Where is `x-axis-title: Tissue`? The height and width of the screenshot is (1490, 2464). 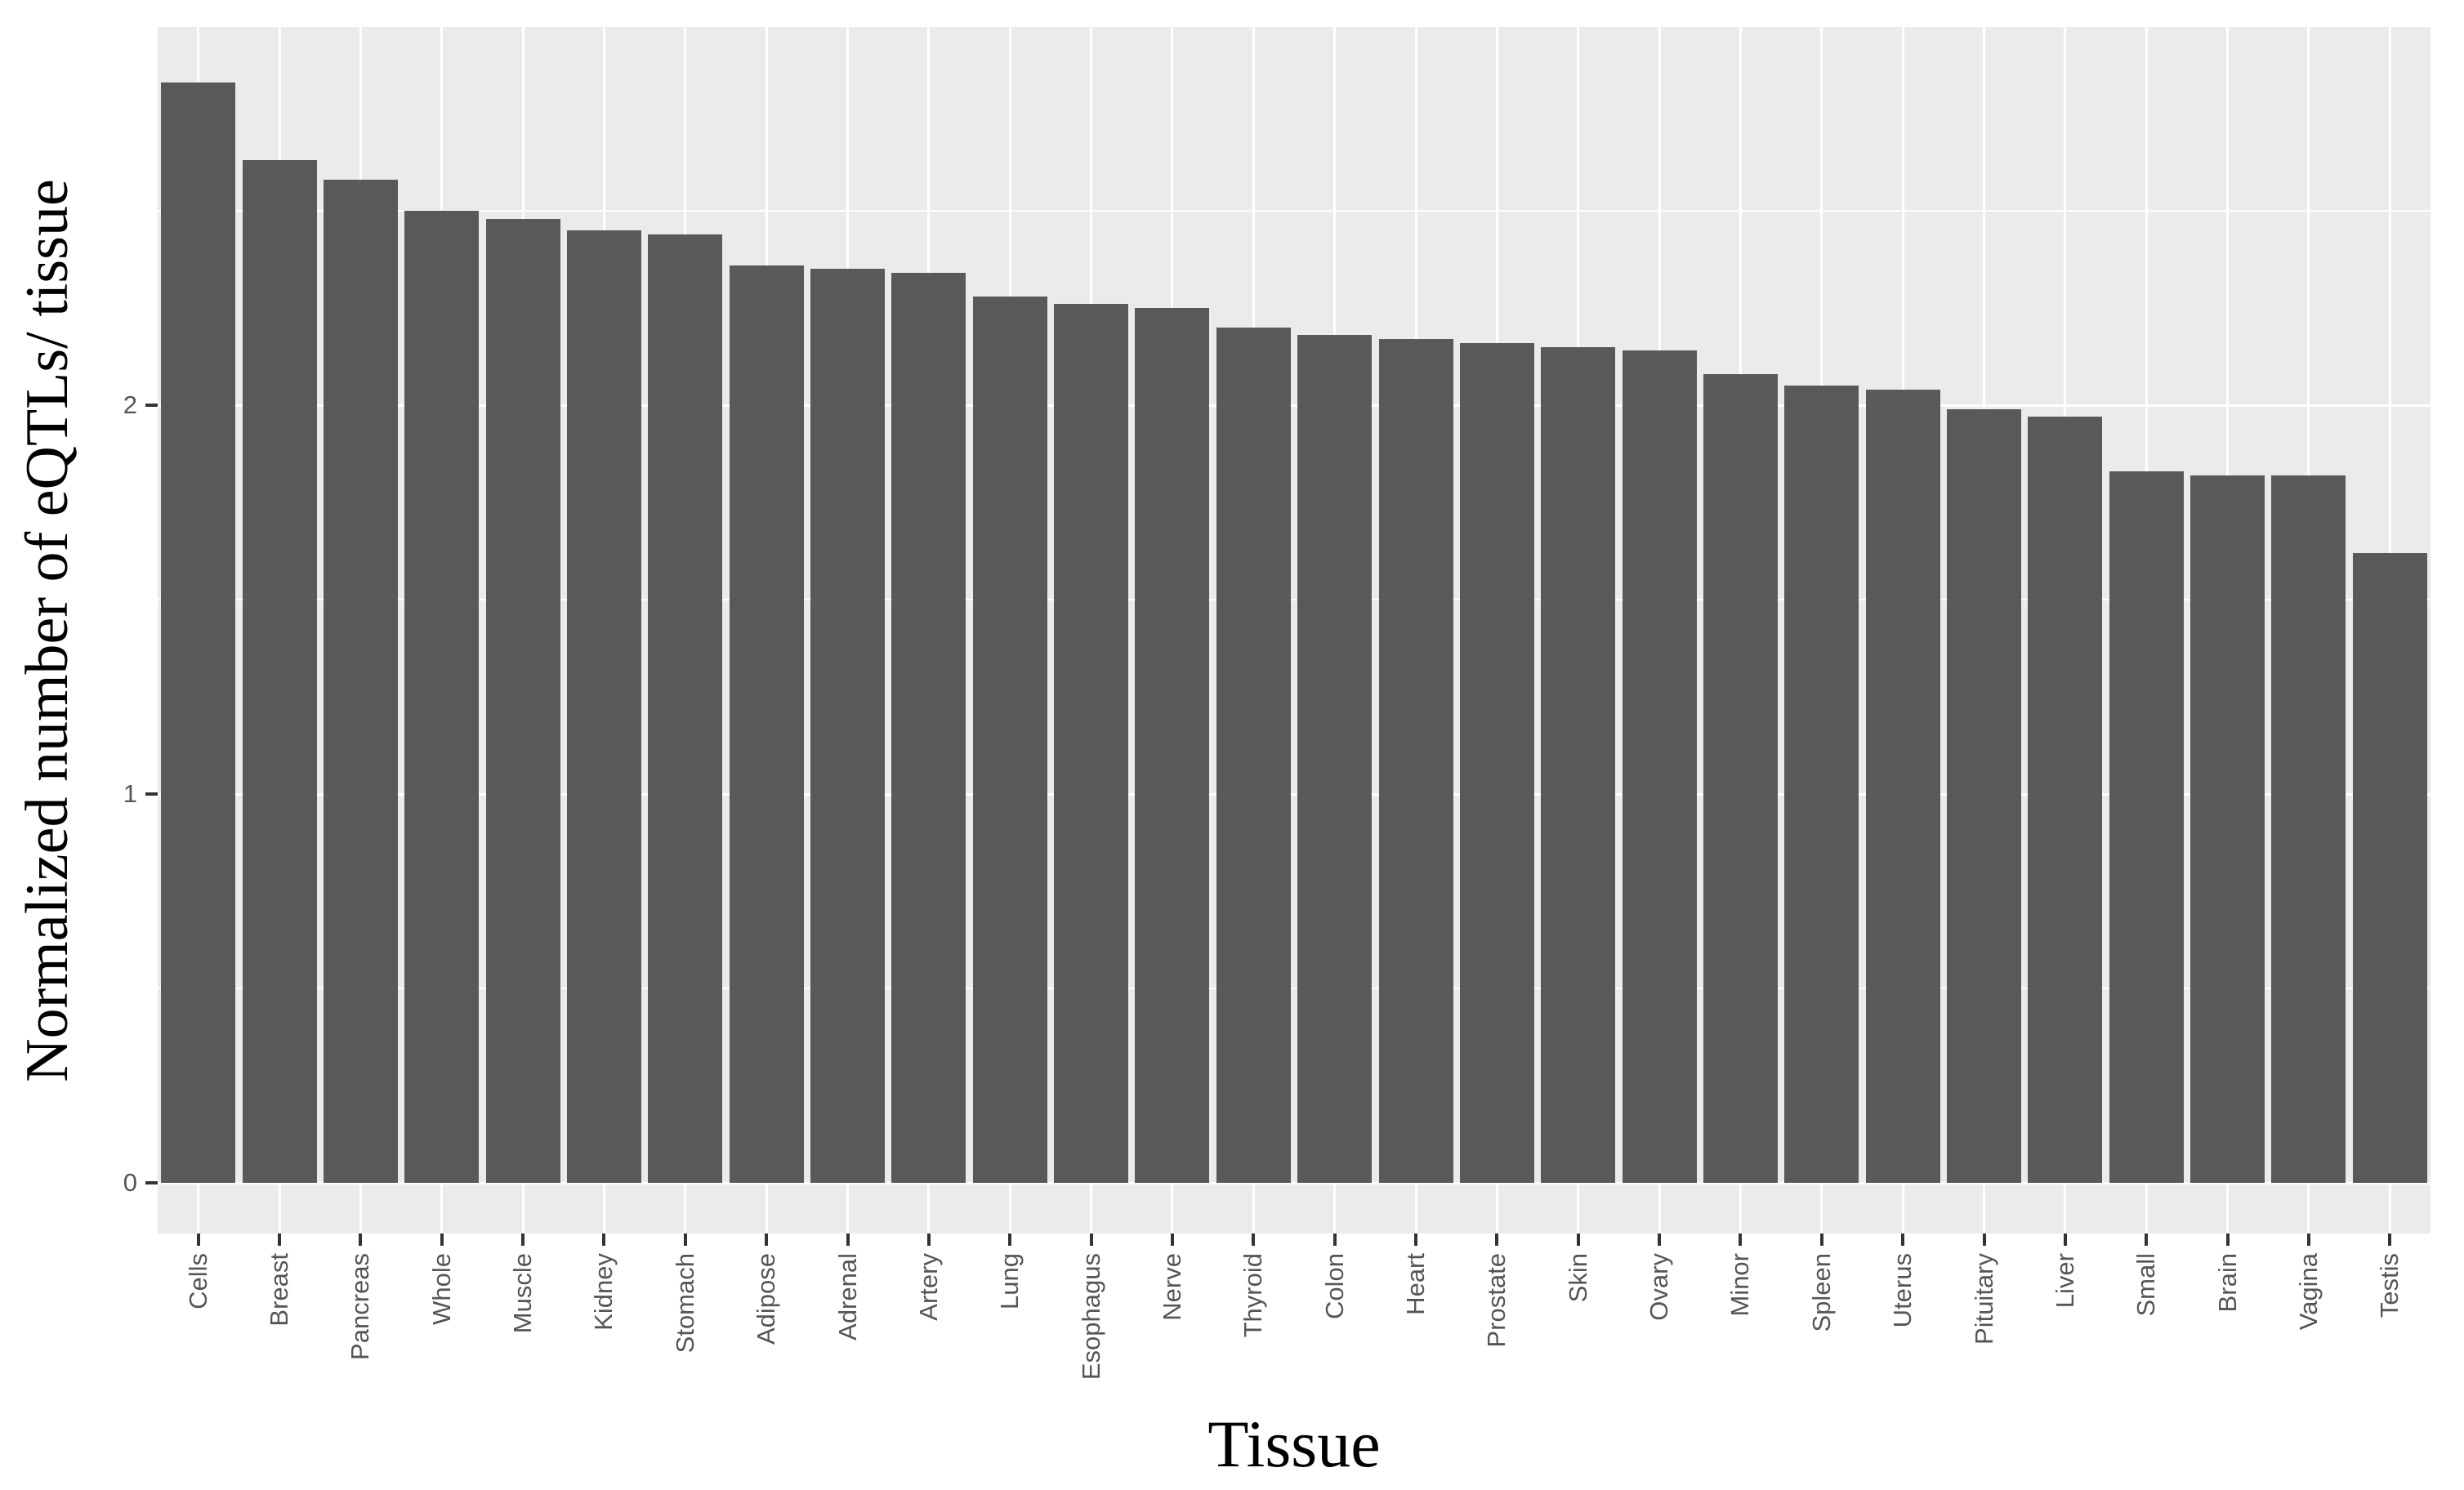
x-axis-title: Tissue is located at coordinates (1294, 1444).